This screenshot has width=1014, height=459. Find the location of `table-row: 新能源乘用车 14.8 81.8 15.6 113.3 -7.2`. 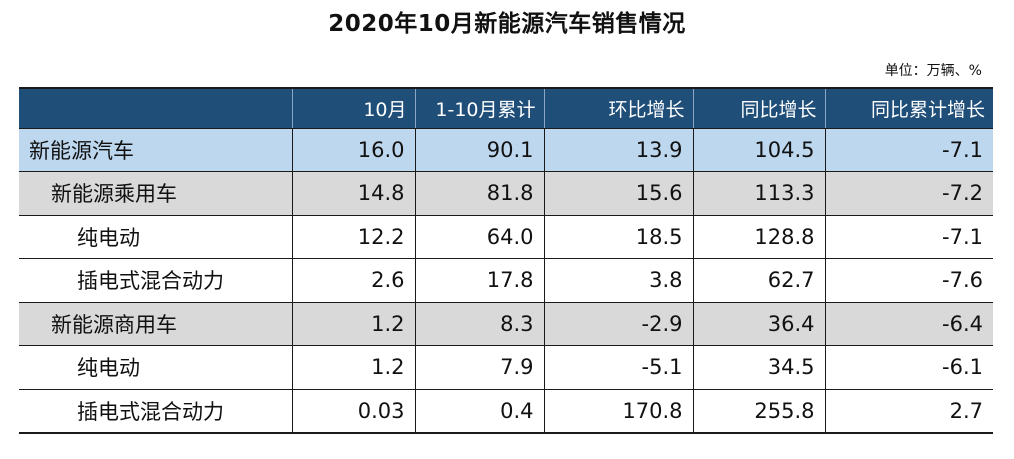

table-row: 新能源乘用车 14.8 81.8 15.6 113.3 -7.2 is located at coordinates (506, 193).